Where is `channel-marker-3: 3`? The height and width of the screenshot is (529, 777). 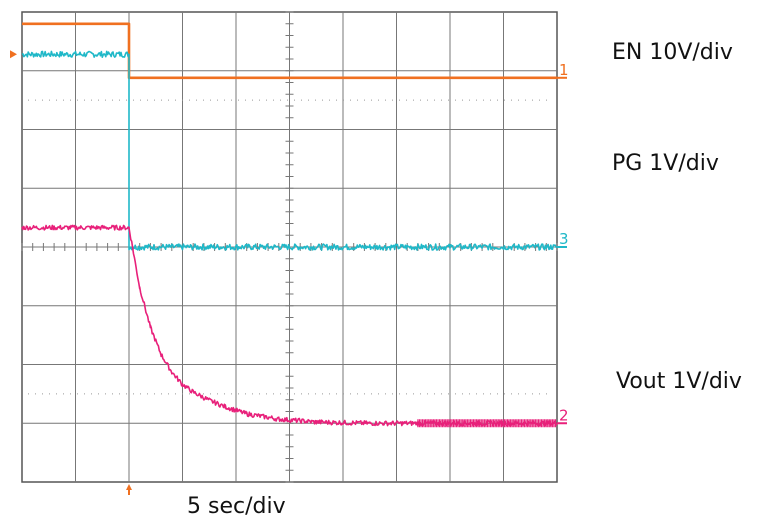 channel-marker-3: 3 is located at coordinates (564, 239).